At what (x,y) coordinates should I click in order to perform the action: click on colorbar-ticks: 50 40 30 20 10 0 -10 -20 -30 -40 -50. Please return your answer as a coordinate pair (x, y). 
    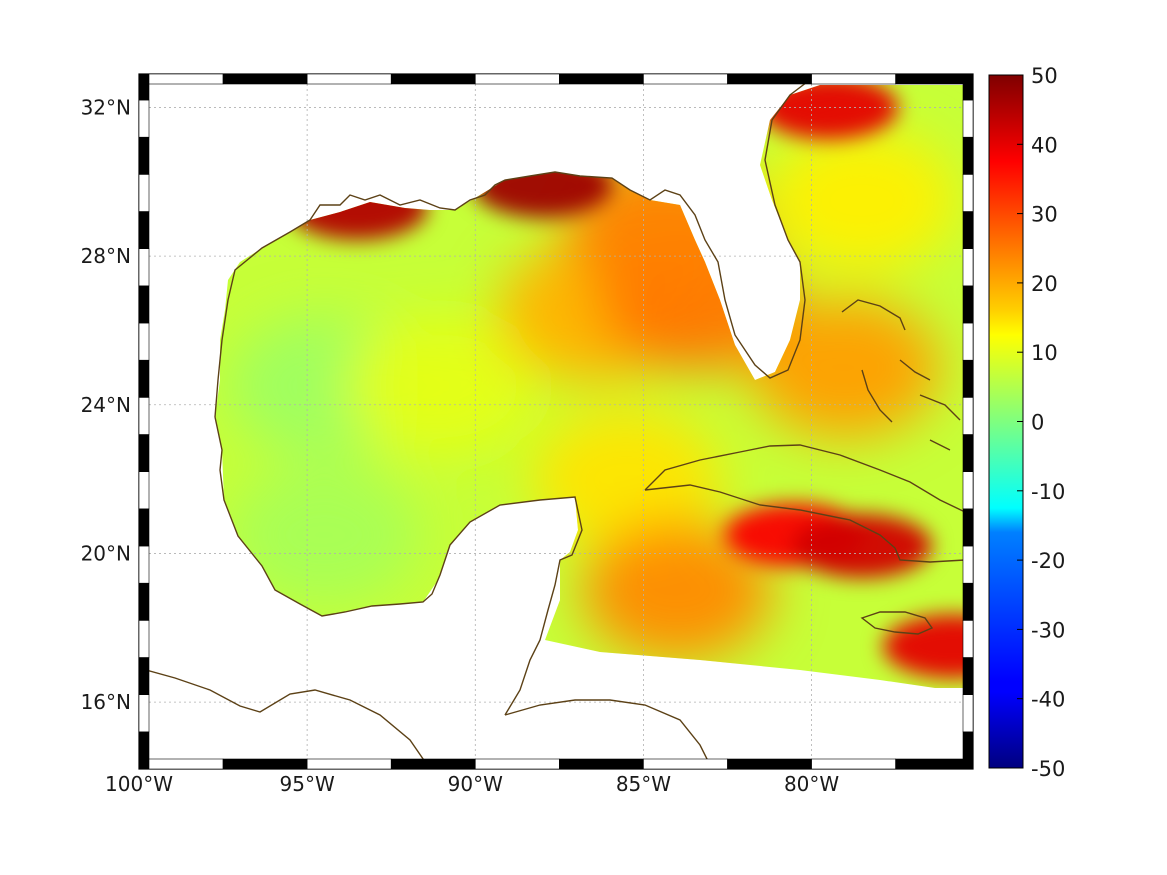
    Looking at the image, I should click on (1041, 422).